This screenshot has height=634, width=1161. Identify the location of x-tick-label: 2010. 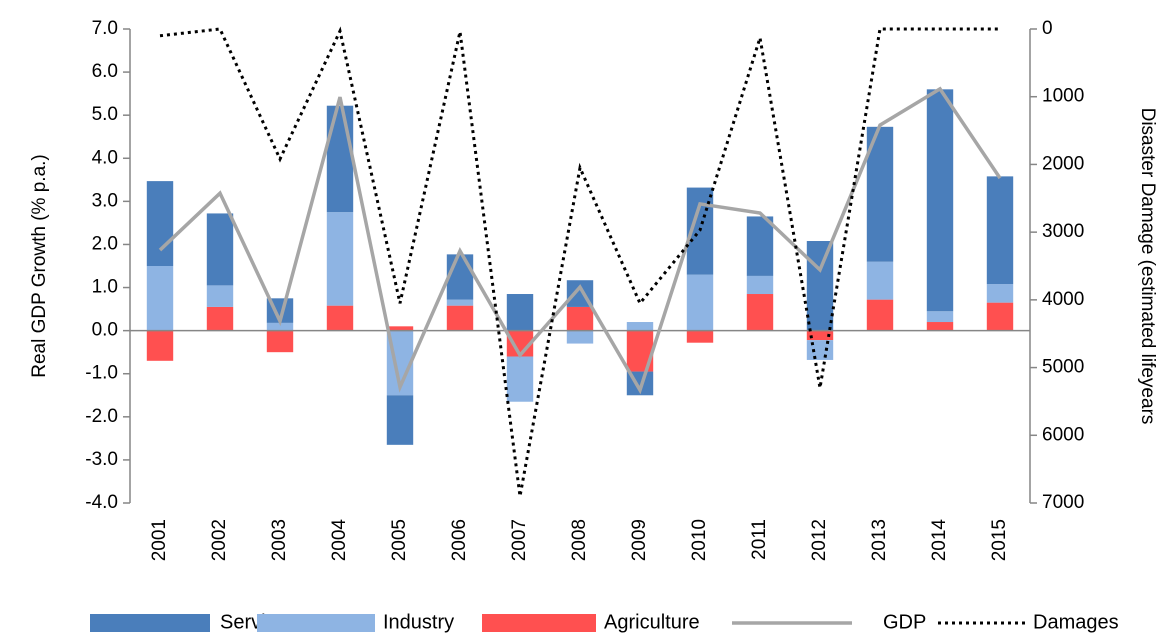
(699, 540).